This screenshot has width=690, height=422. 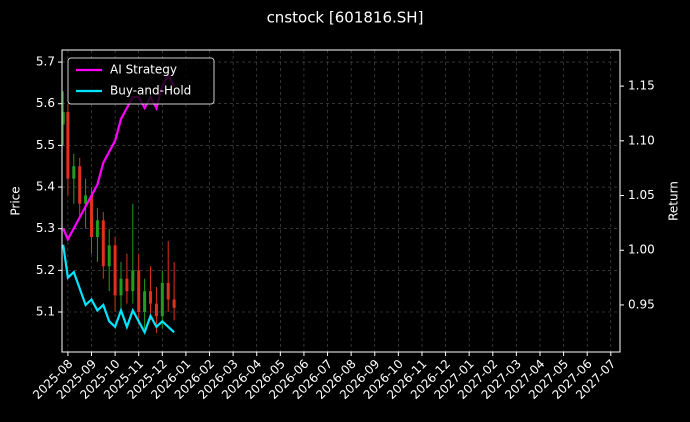 What do you see at coordinates (45, 312) in the screenshot?
I see `y-tick-label: 5.1` at bounding box center [45, 312].